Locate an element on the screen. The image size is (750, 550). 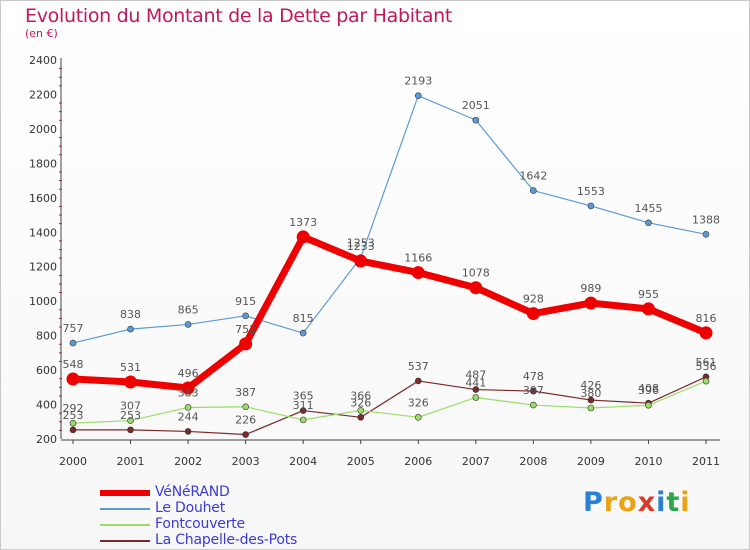
x-tick-label: 2002 is located at coordinates (188, 461).